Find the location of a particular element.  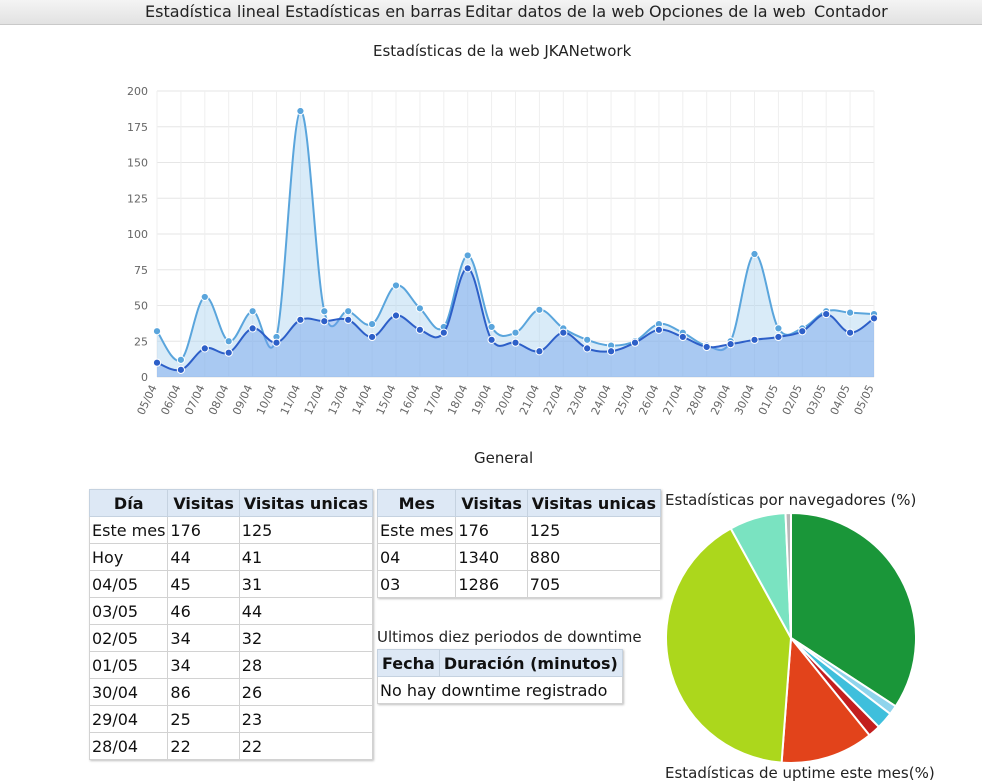

cell-visitas-unicas: 41 is located at coordinates (306, 557).